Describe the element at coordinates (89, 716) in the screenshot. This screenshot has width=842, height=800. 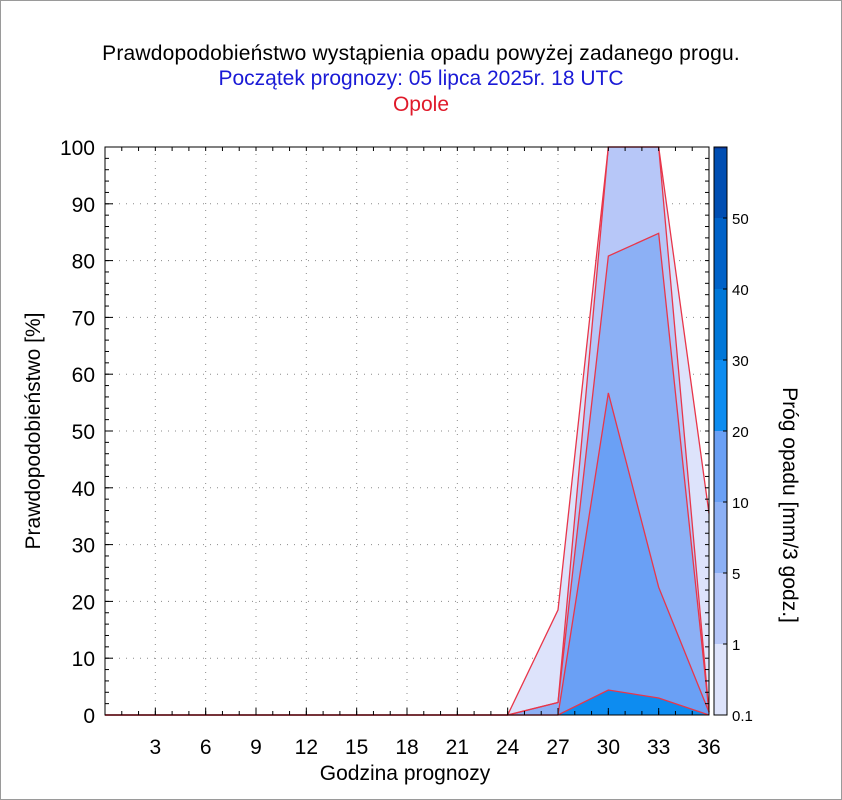
I see `y-tick-label: 0` at that location.